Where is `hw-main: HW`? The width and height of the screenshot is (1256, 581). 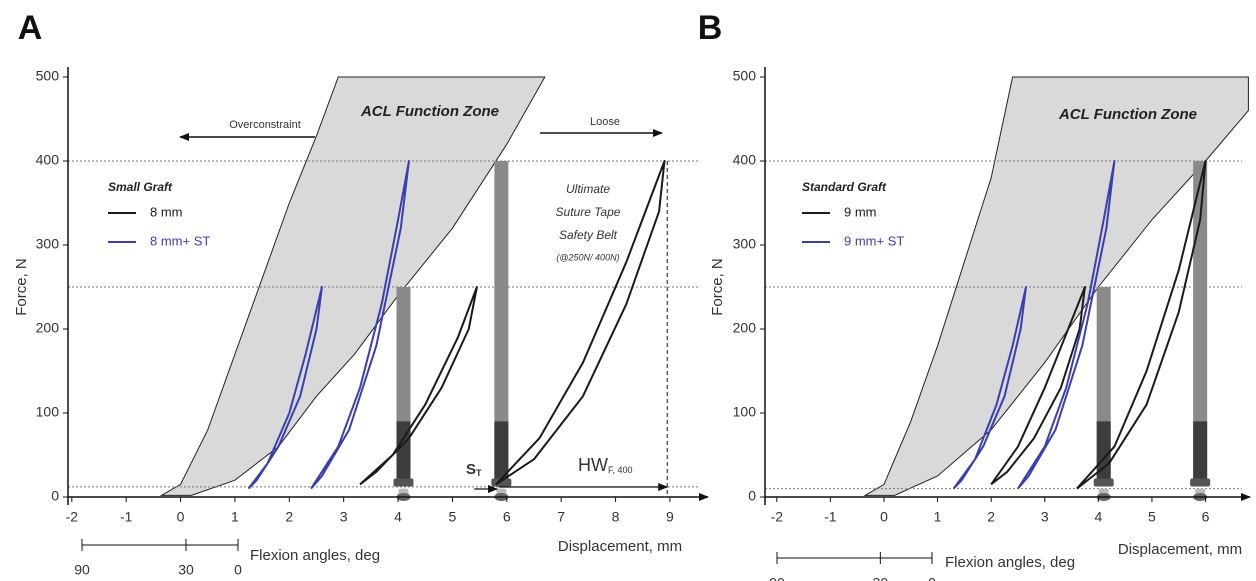 hw-main: HW is located at coordinates (593, 465).